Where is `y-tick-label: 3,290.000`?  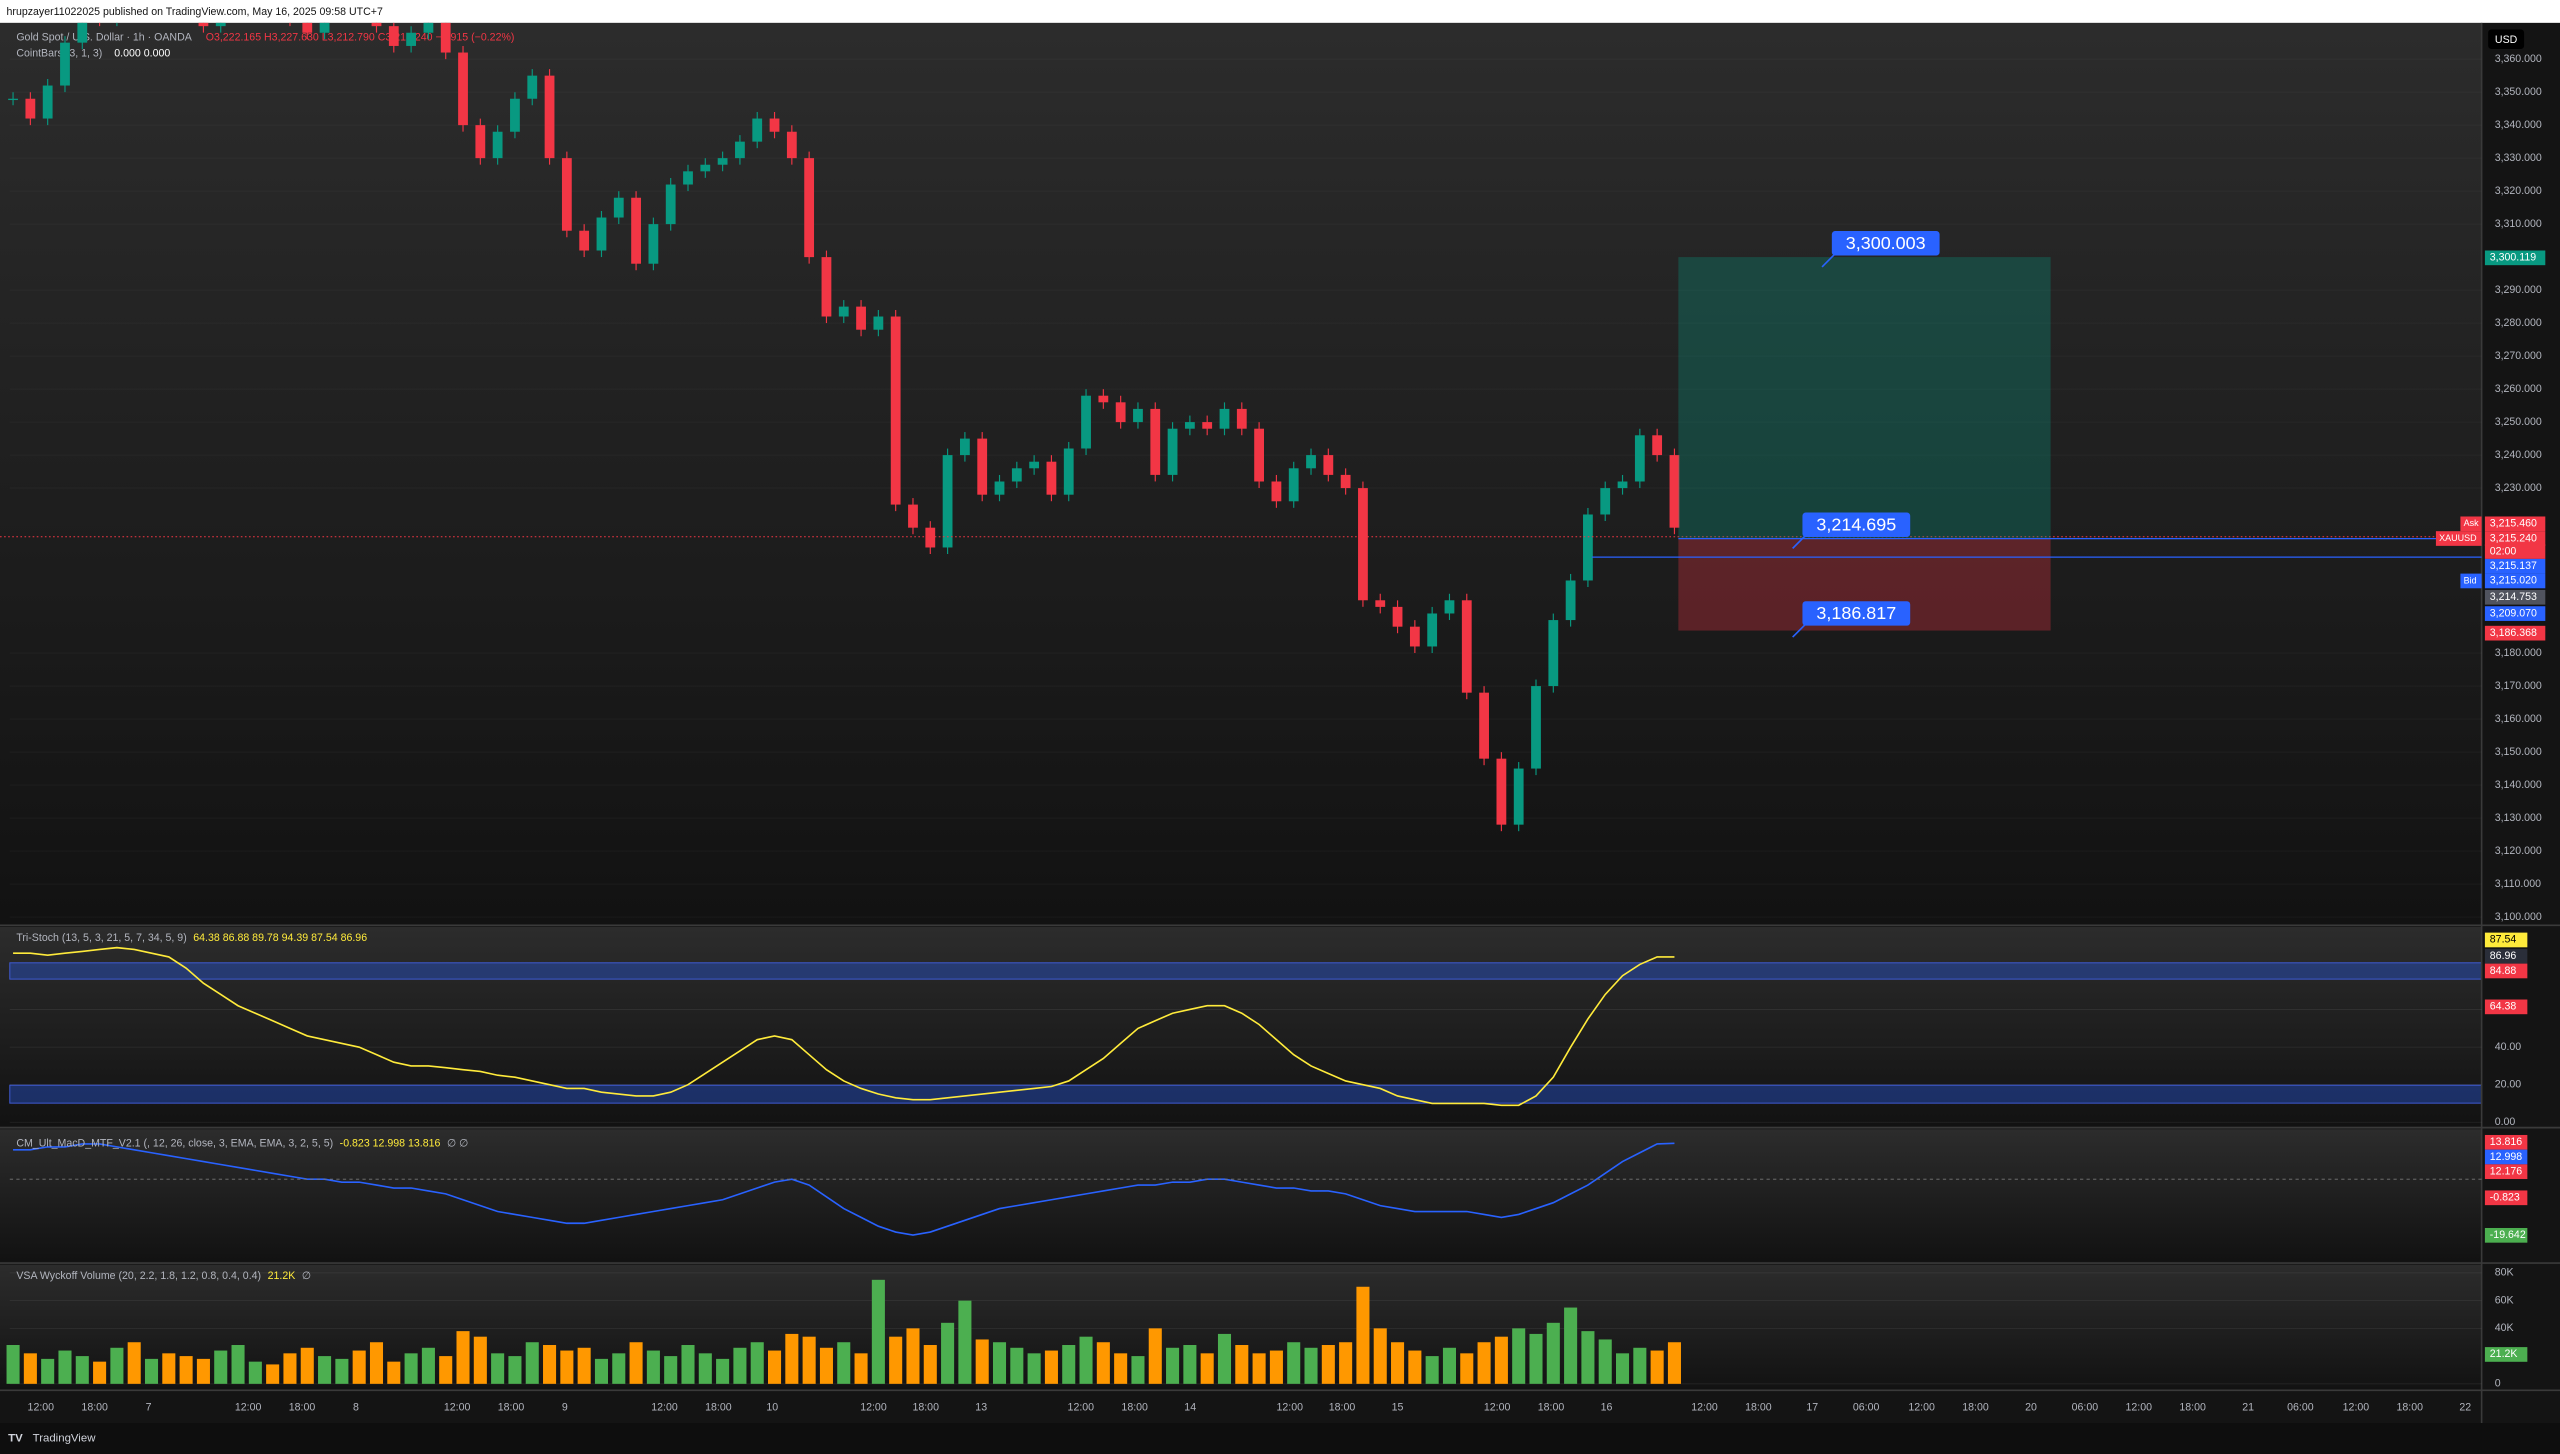 y-tick-label: 3,290.000 is located at coordinates (2518, 290).